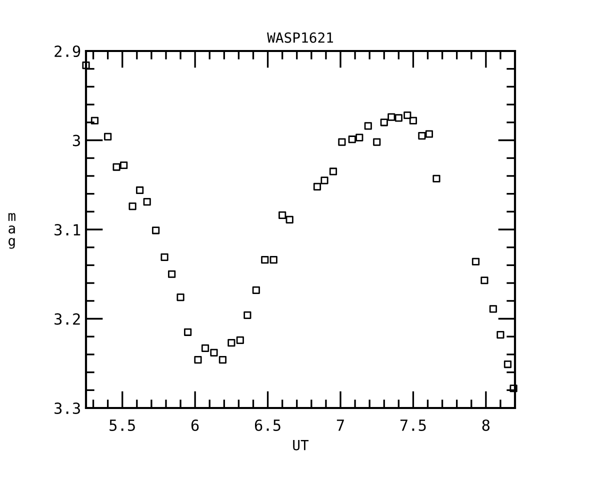 The image size is (612, 484). What do you see at coordinates (67, 230) in the screenshot?
I see `y-tick-label: 3.1` at bounding box center [67, 230].